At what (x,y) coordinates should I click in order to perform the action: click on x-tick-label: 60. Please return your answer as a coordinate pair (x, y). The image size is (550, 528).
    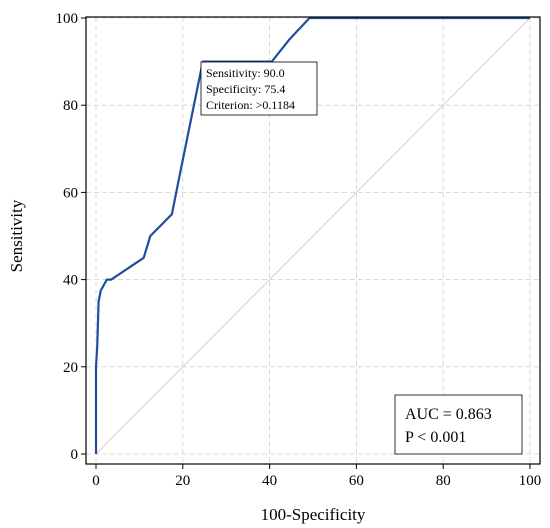
    Looking at the image, I should click on (356, 481).